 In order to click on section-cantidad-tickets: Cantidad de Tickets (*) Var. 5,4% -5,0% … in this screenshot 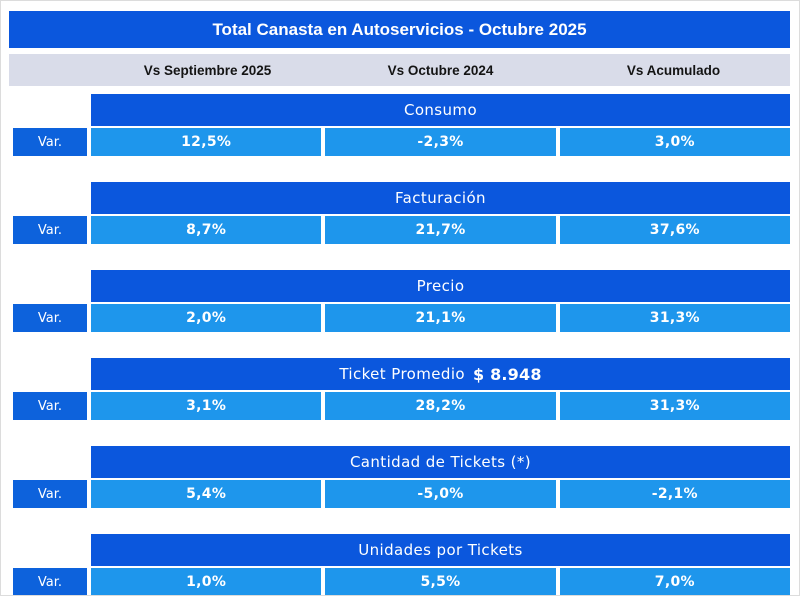, I will do `click(401, 477)`.